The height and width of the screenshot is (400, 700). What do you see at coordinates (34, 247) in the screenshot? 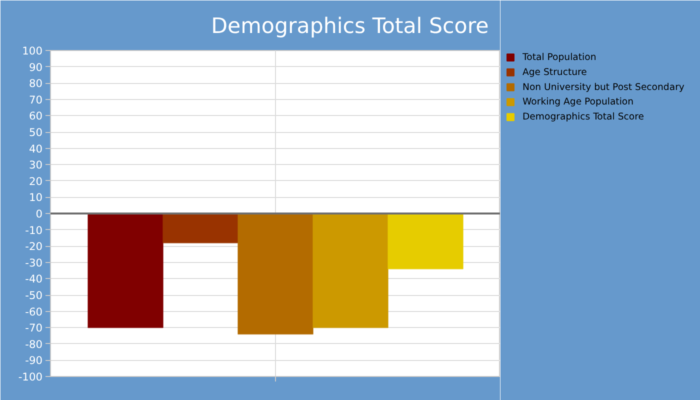
I see `y-tick-label: -20` at bounding box center [34, 247].